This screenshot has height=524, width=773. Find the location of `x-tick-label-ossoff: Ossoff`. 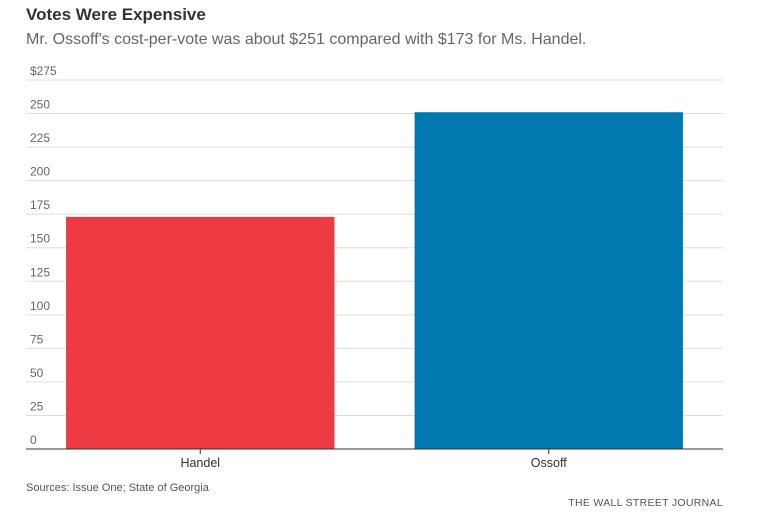

x-tick-label-ossoff: Ossoff is located at coordinates (549, 463).